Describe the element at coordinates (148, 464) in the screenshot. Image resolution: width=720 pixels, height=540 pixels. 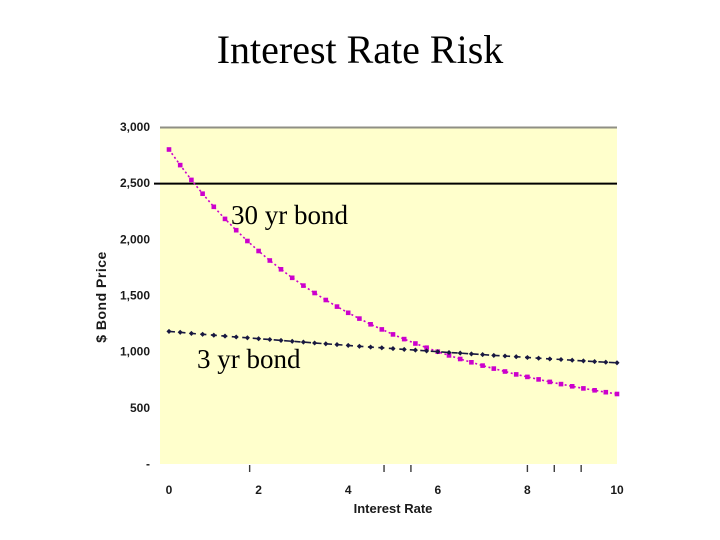
I see `y-tick-label: -` at that location.